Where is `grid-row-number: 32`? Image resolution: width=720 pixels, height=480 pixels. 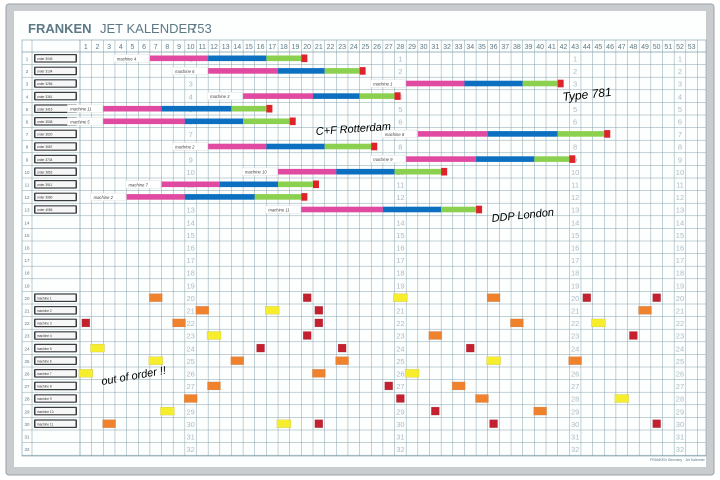 grid-row-number: 32 is located at coordinates (191, 449).